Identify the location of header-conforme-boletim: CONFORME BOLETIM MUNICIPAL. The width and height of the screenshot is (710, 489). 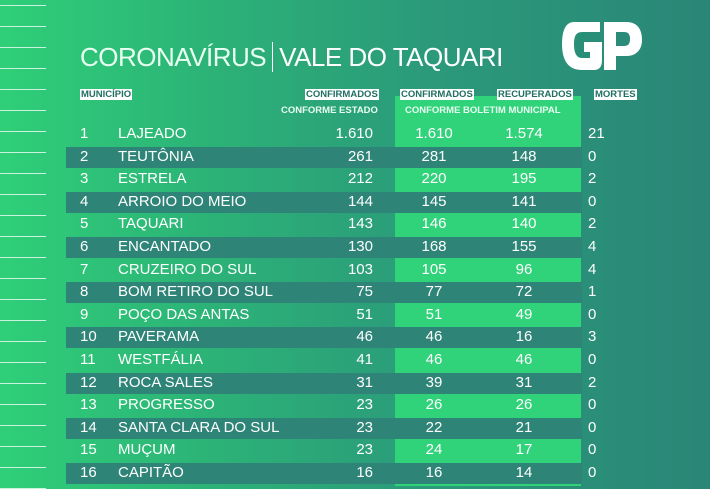
(483, 110).